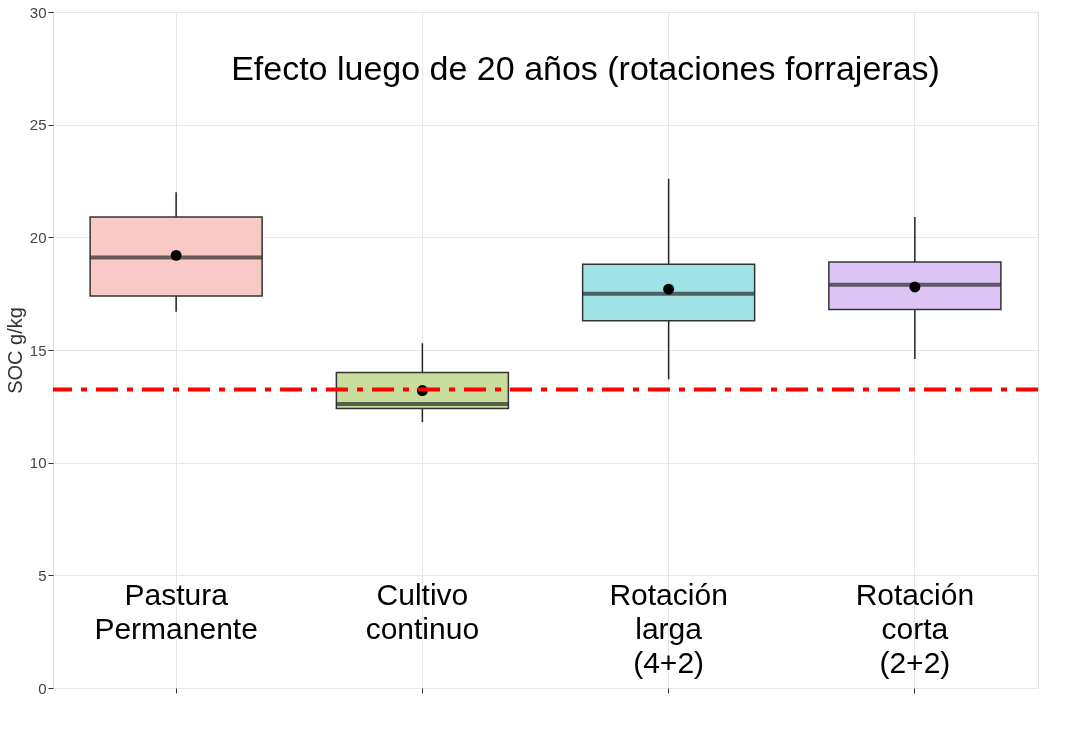 The height and width of the screenshot is (743, 1086). I want to click on y-tick-label: 15, so click(38, 350).